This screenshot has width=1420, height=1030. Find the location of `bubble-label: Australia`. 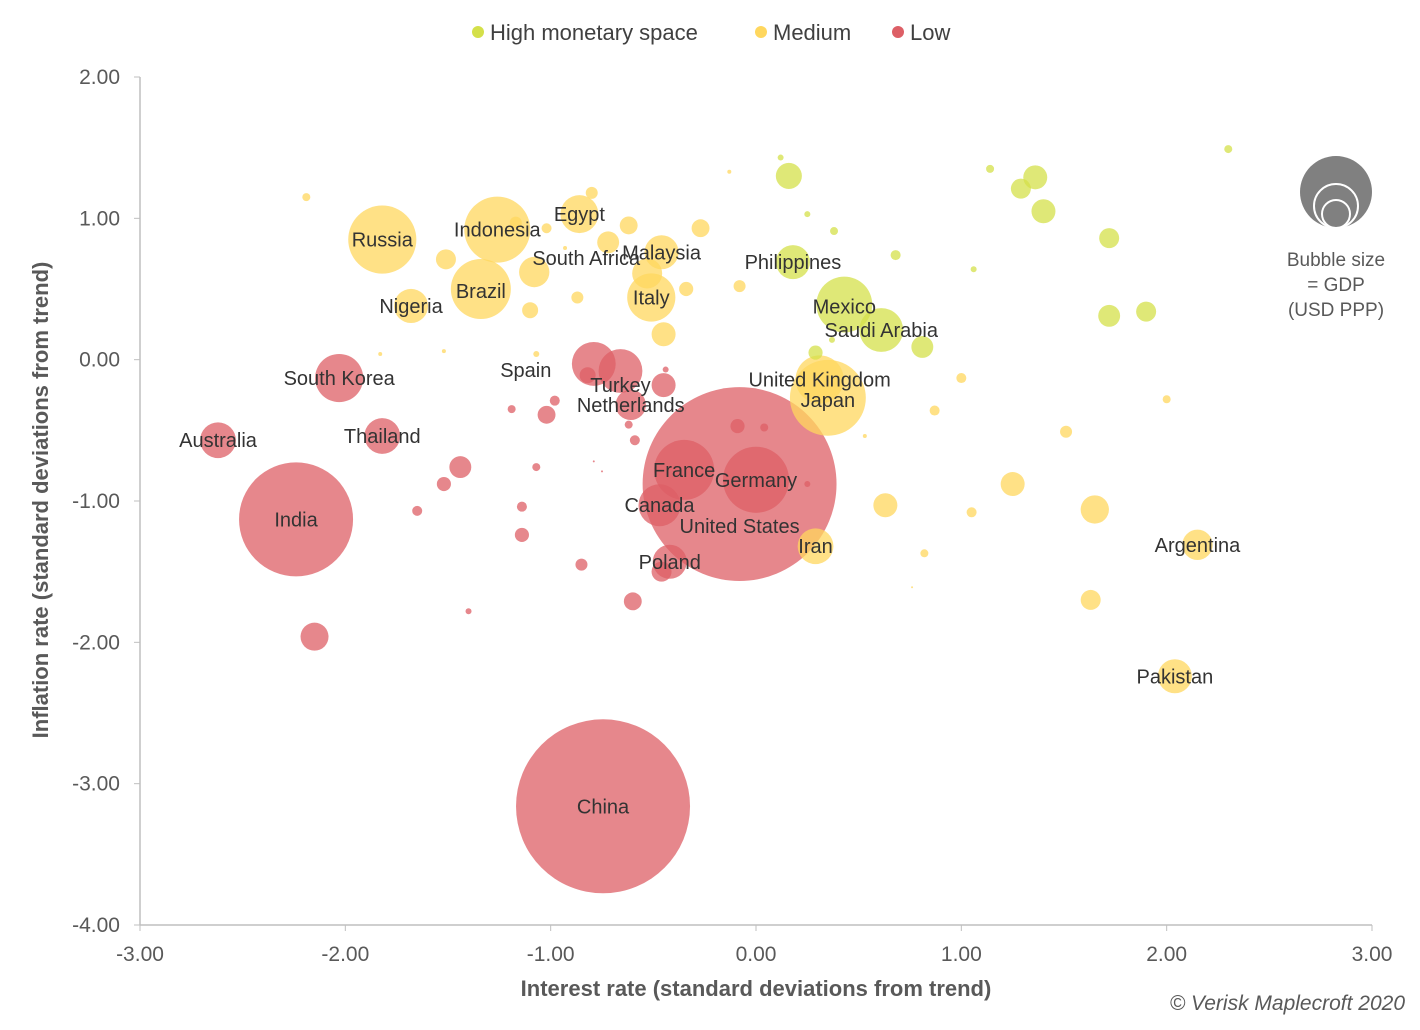

bubble-label: Australia is located at coordinates (218, 441).